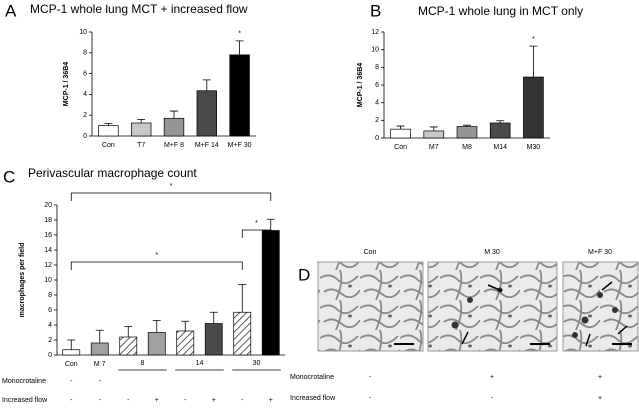  What do you see at coordinates (48, 220) in the screenshot?
I see `y-tick-label: 18` at bounding box center [48, 220].